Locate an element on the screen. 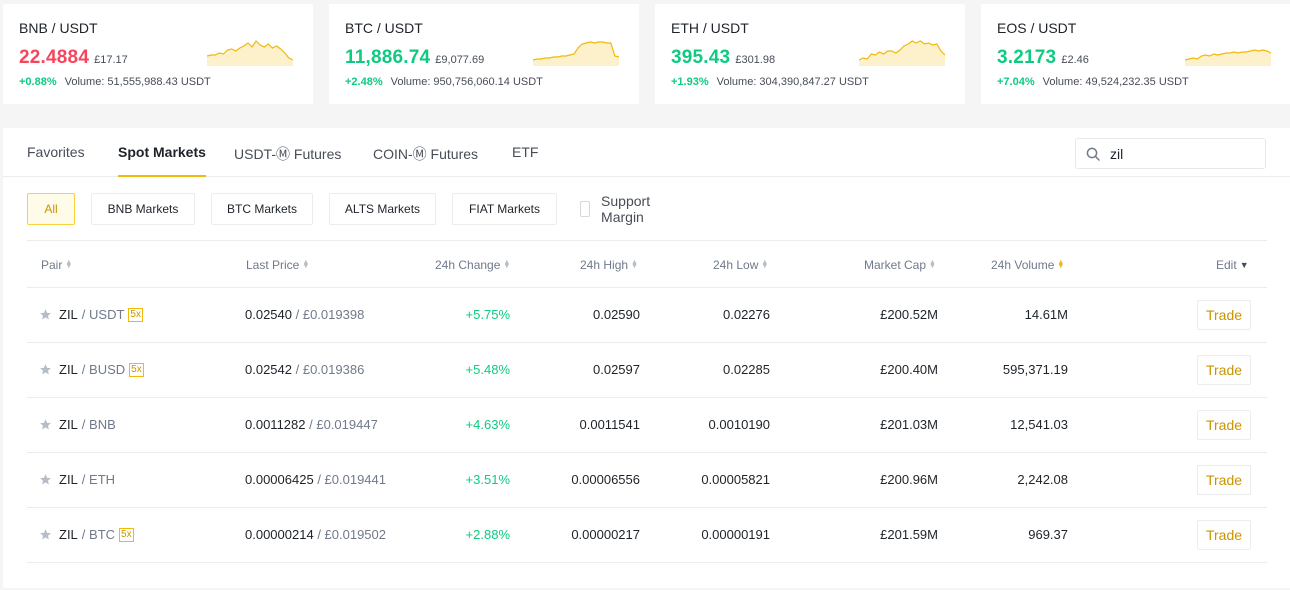 This screenshot has height=590, width=1290. filter-alts-markets-button: ALTS Markets is located at coordinates (382, 209).